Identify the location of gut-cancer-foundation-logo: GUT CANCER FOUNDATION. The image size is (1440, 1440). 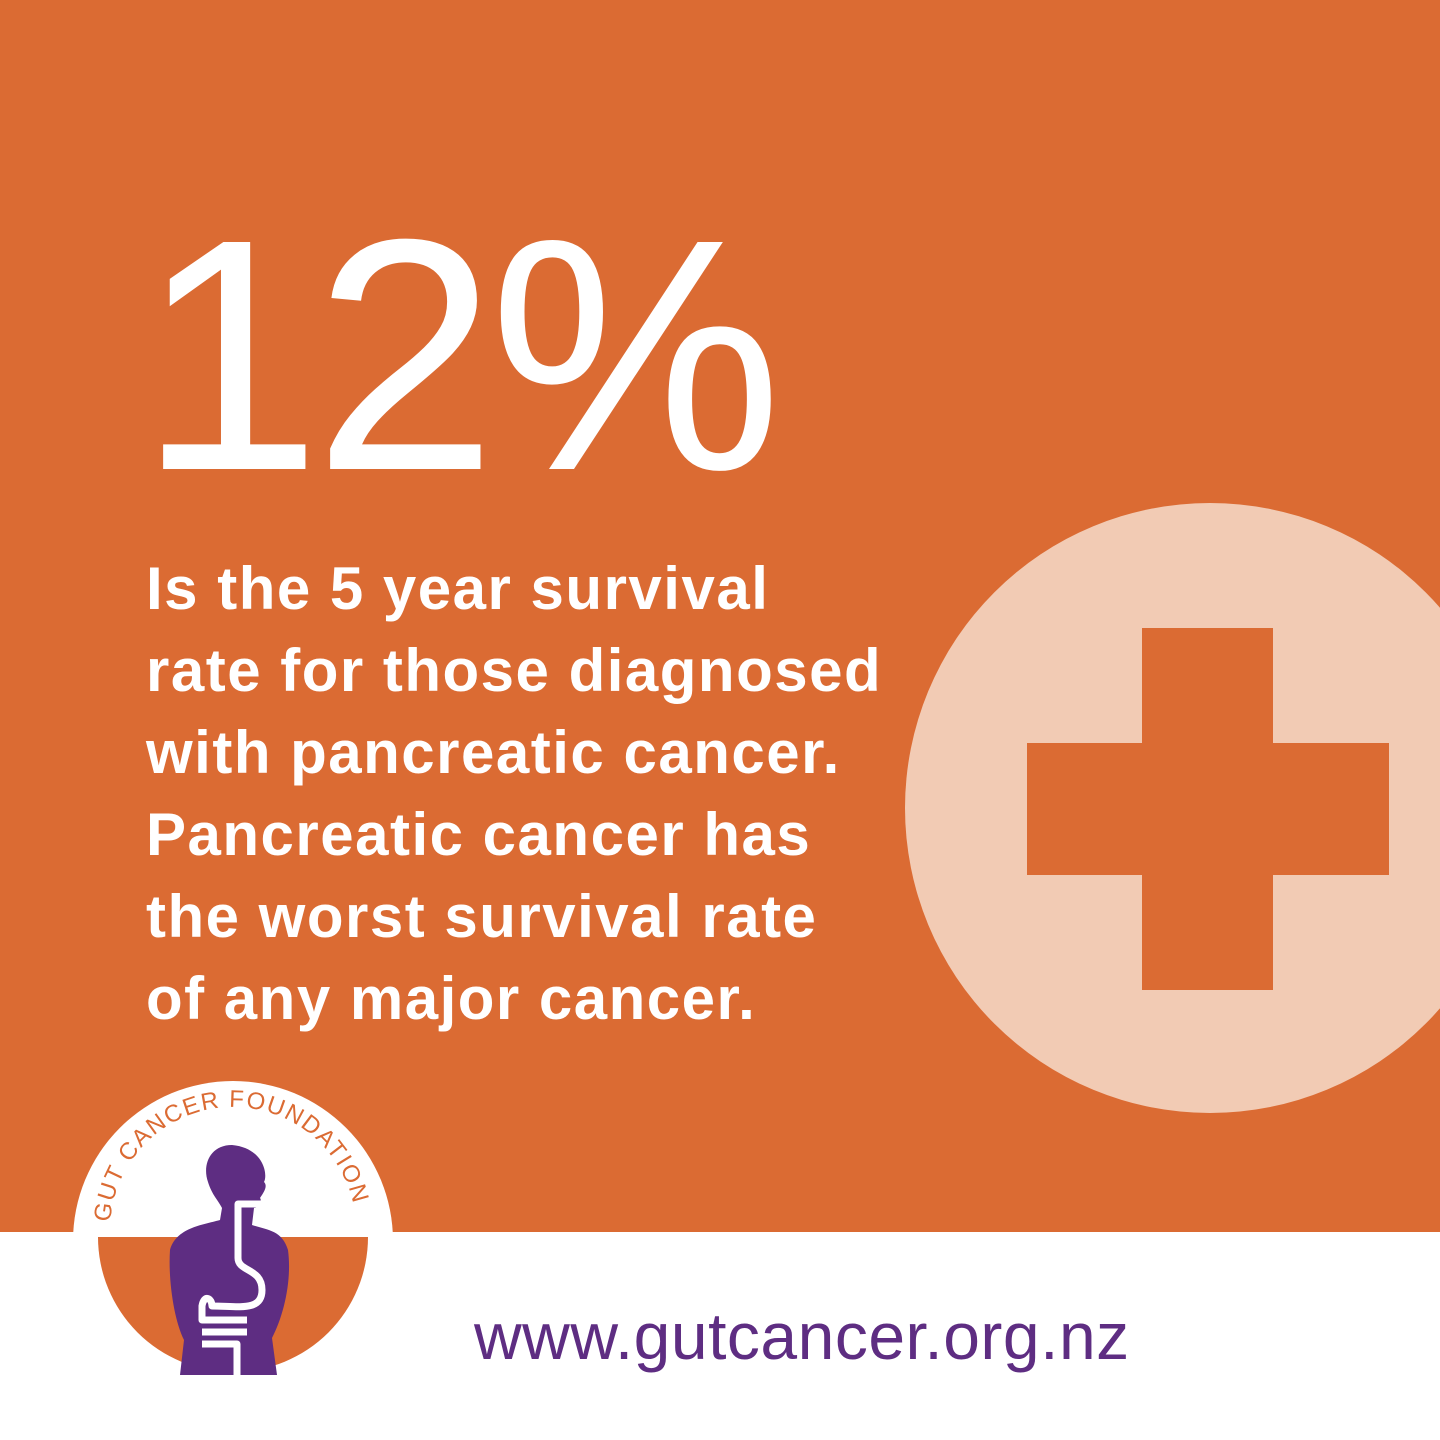
(233, 1241).